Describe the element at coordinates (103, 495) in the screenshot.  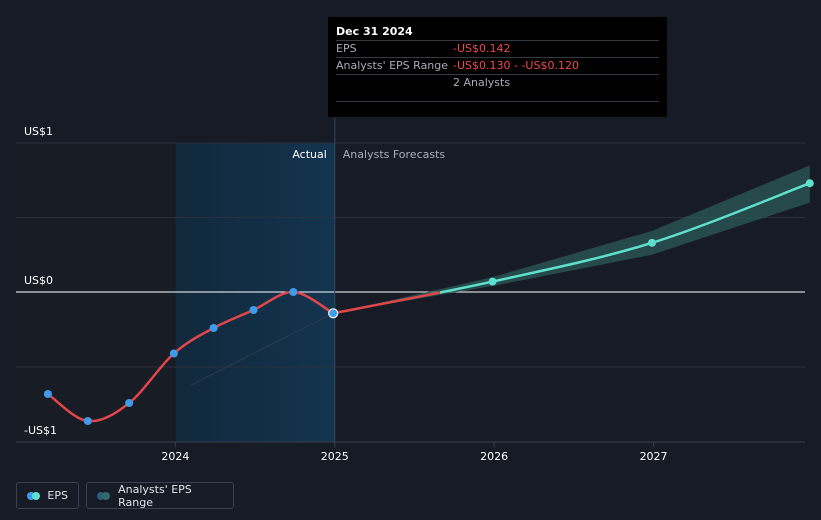
I see `range-swatch-icon` at that location.